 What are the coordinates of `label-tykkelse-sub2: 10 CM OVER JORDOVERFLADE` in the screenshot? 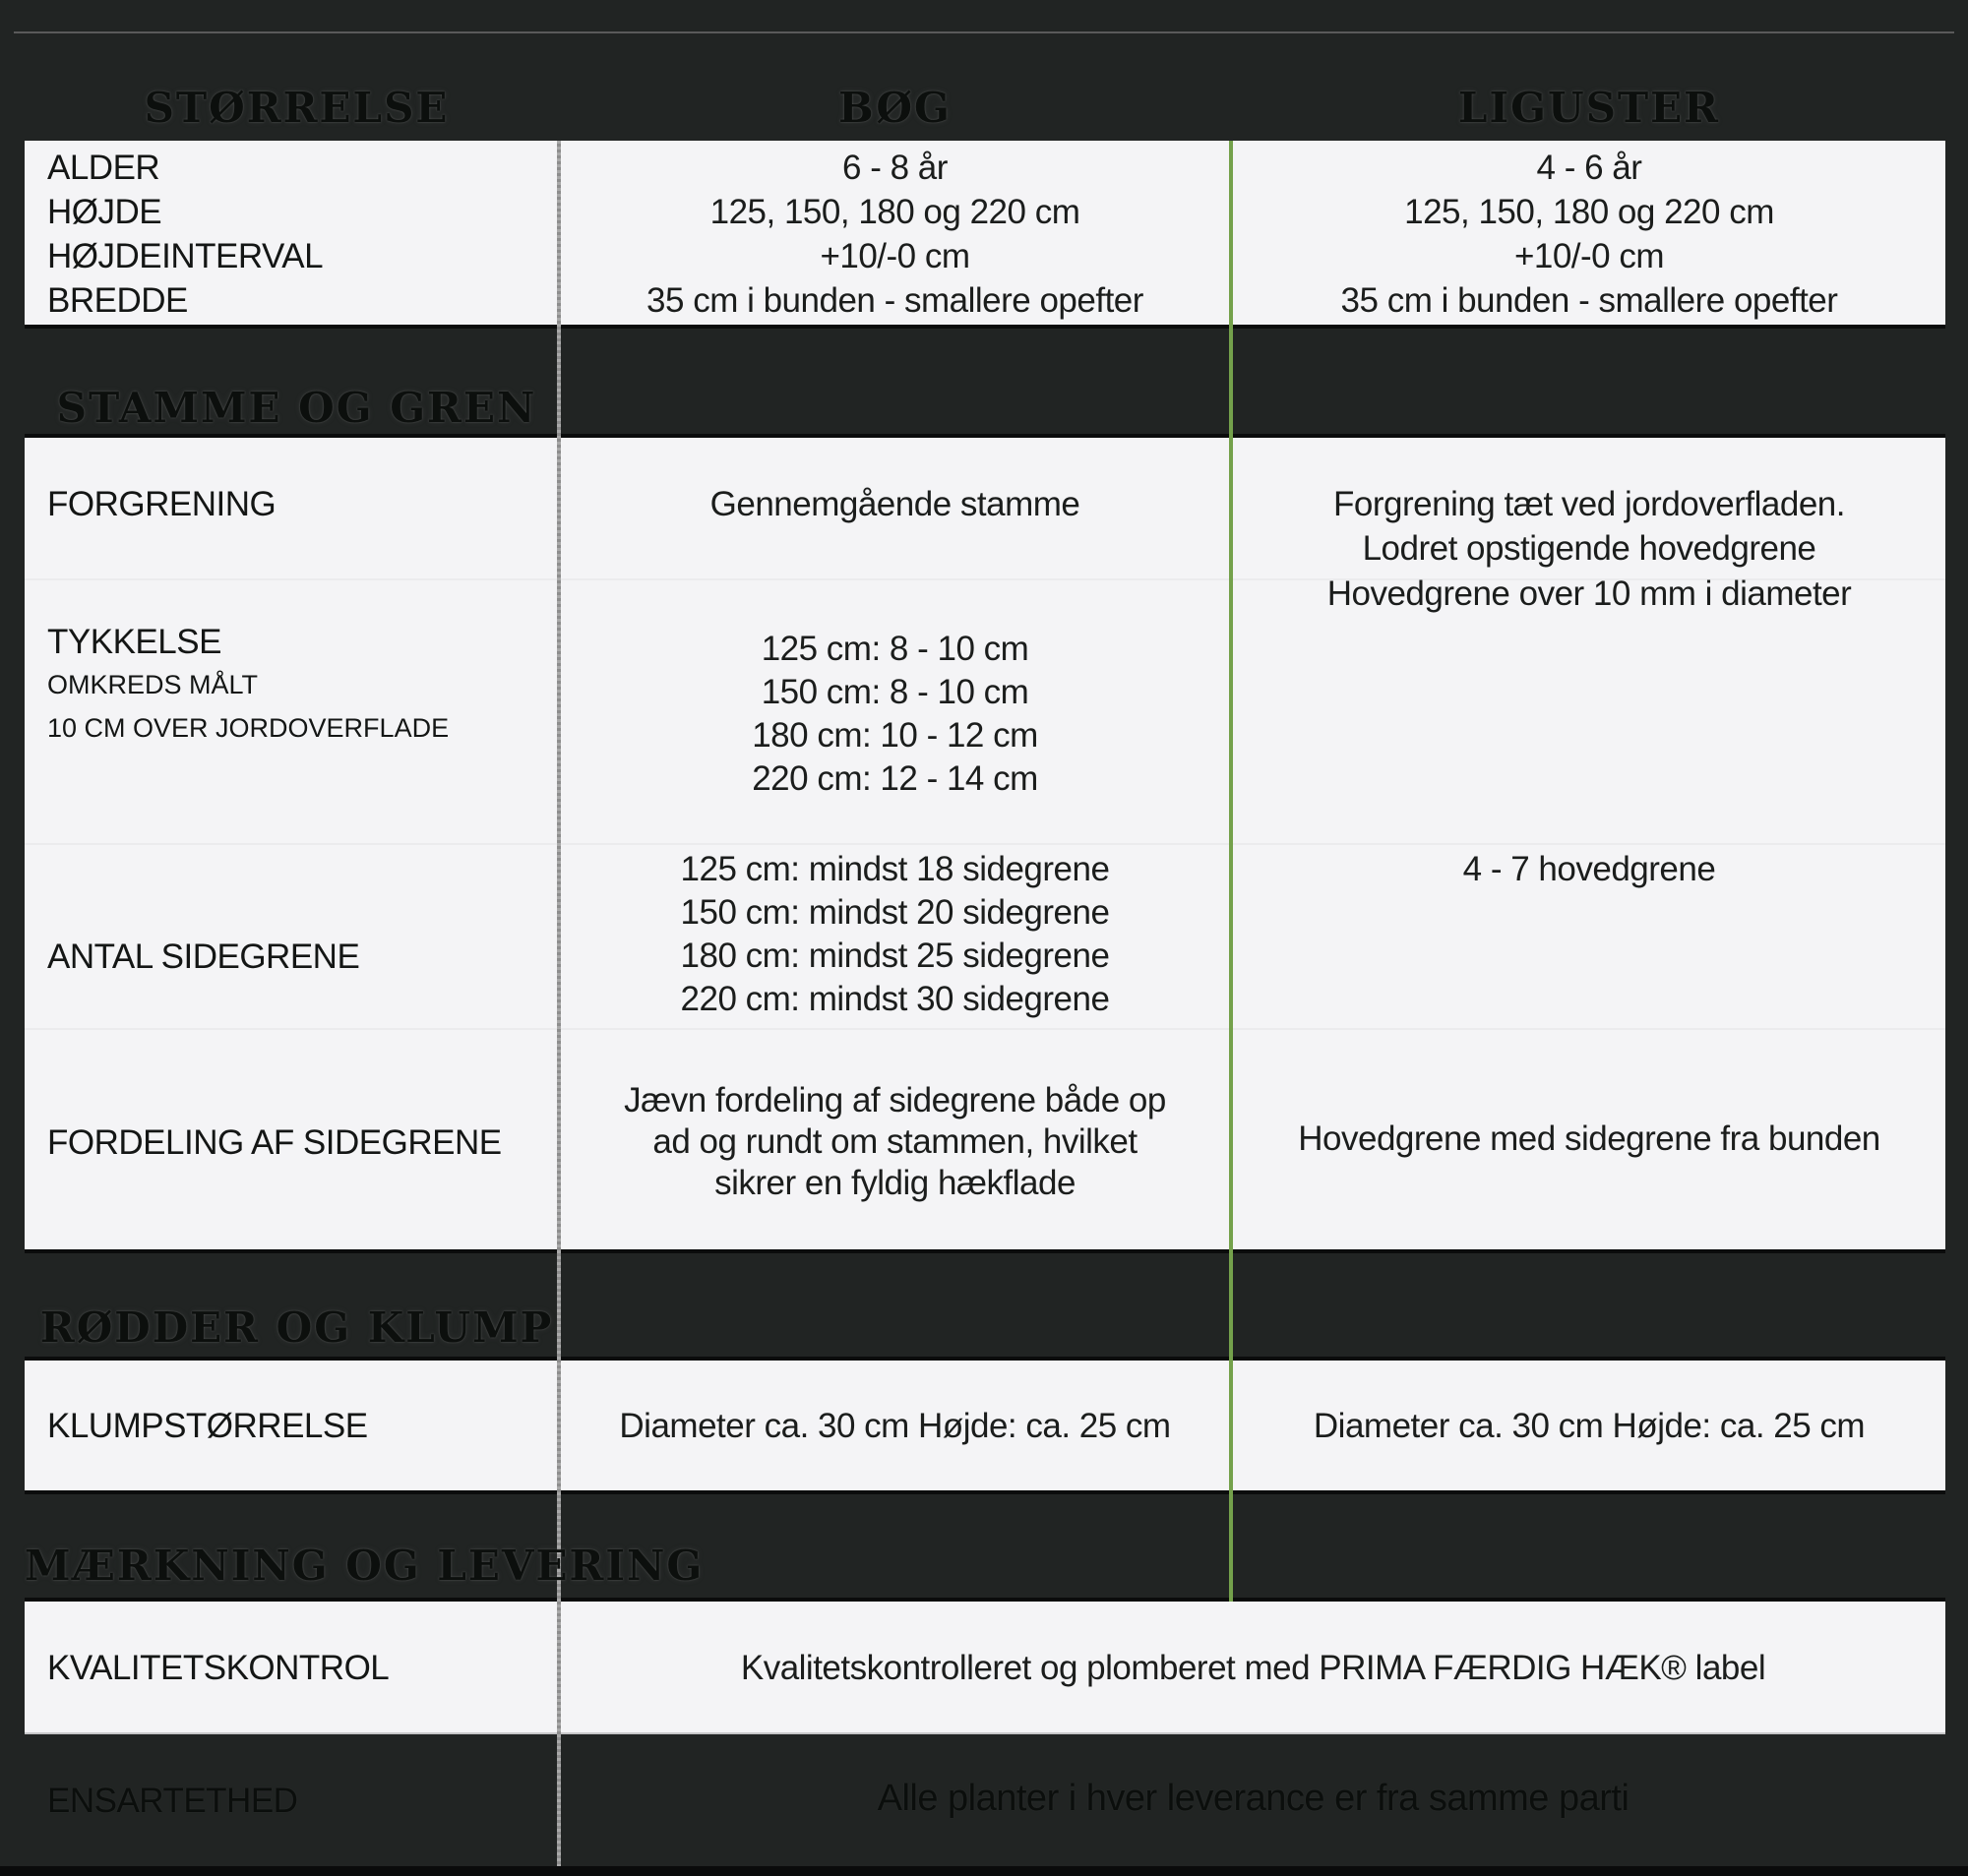 It's located at (249, 728).